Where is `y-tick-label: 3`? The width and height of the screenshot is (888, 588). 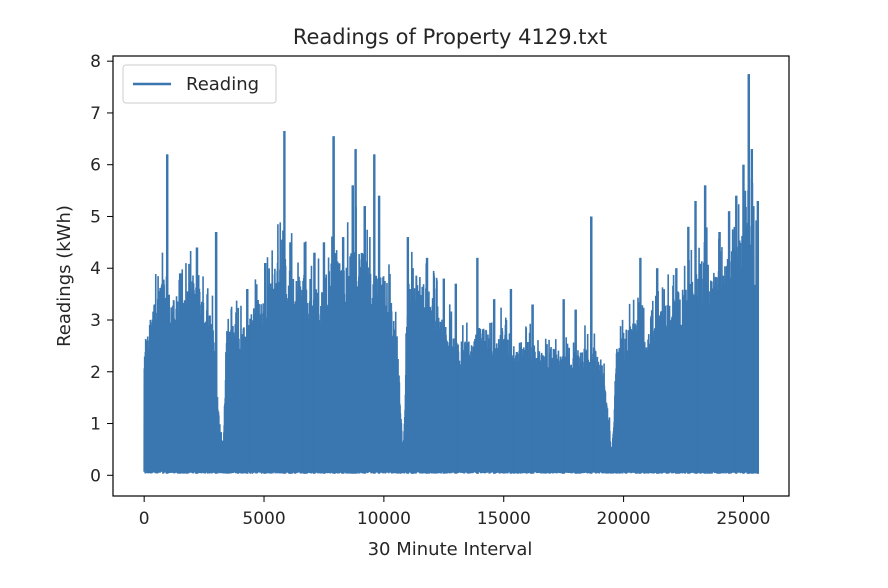 y-tick-label: 3 is located at coordinates (95, 321).